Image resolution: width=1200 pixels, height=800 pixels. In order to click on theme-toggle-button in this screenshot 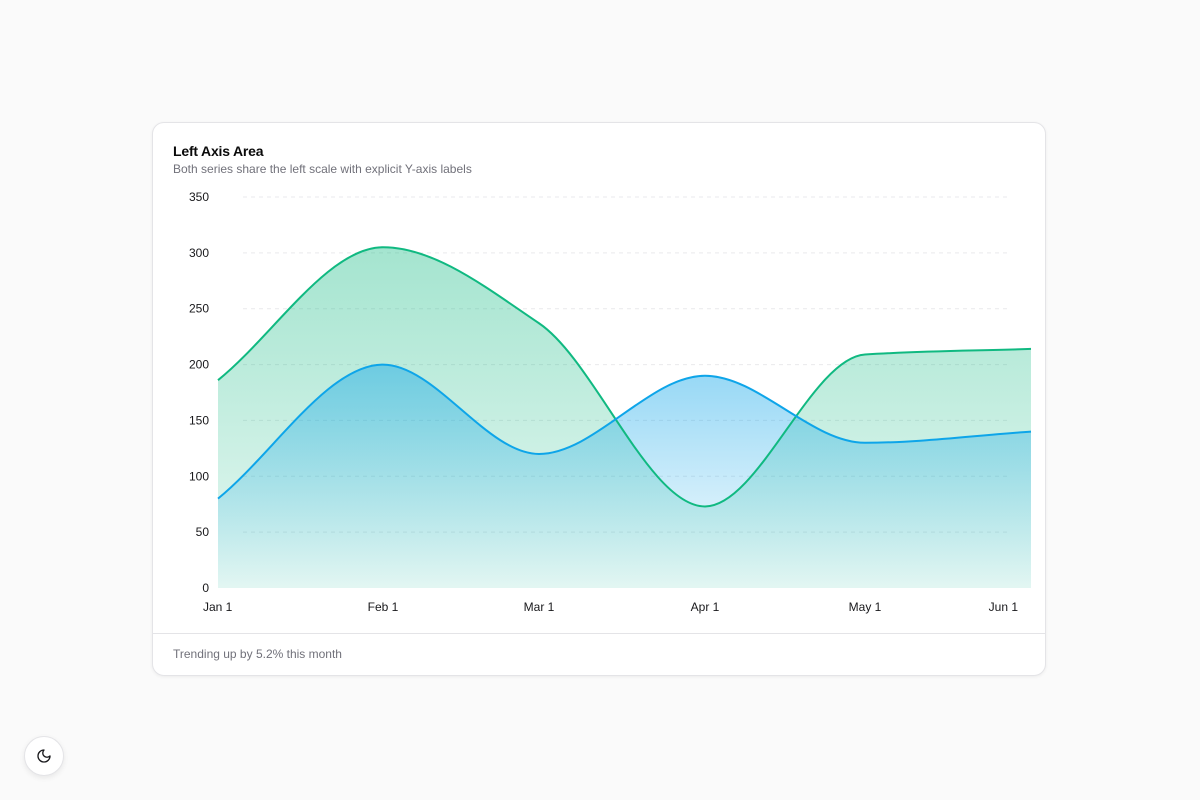, I will do `click(44, 756)`.